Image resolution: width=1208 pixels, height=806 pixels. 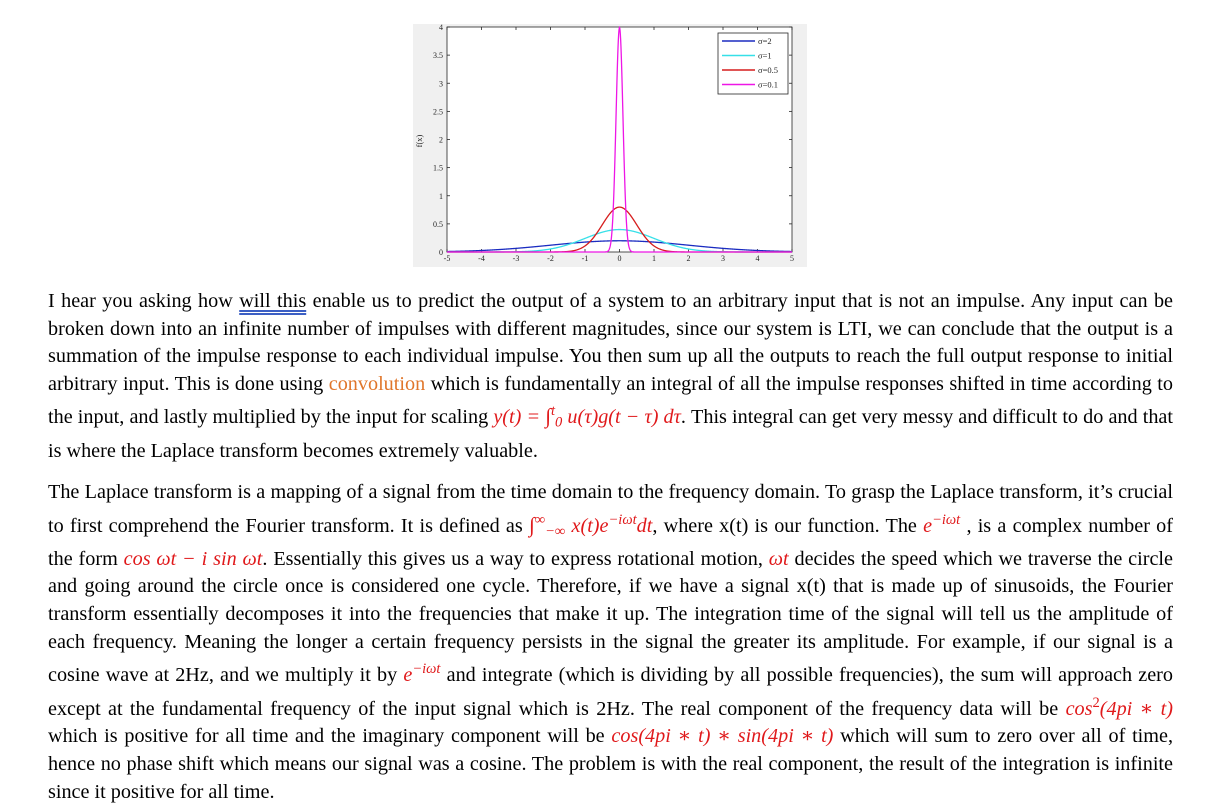 I want to click on exp2-base: e, so click(x=408, y=675).